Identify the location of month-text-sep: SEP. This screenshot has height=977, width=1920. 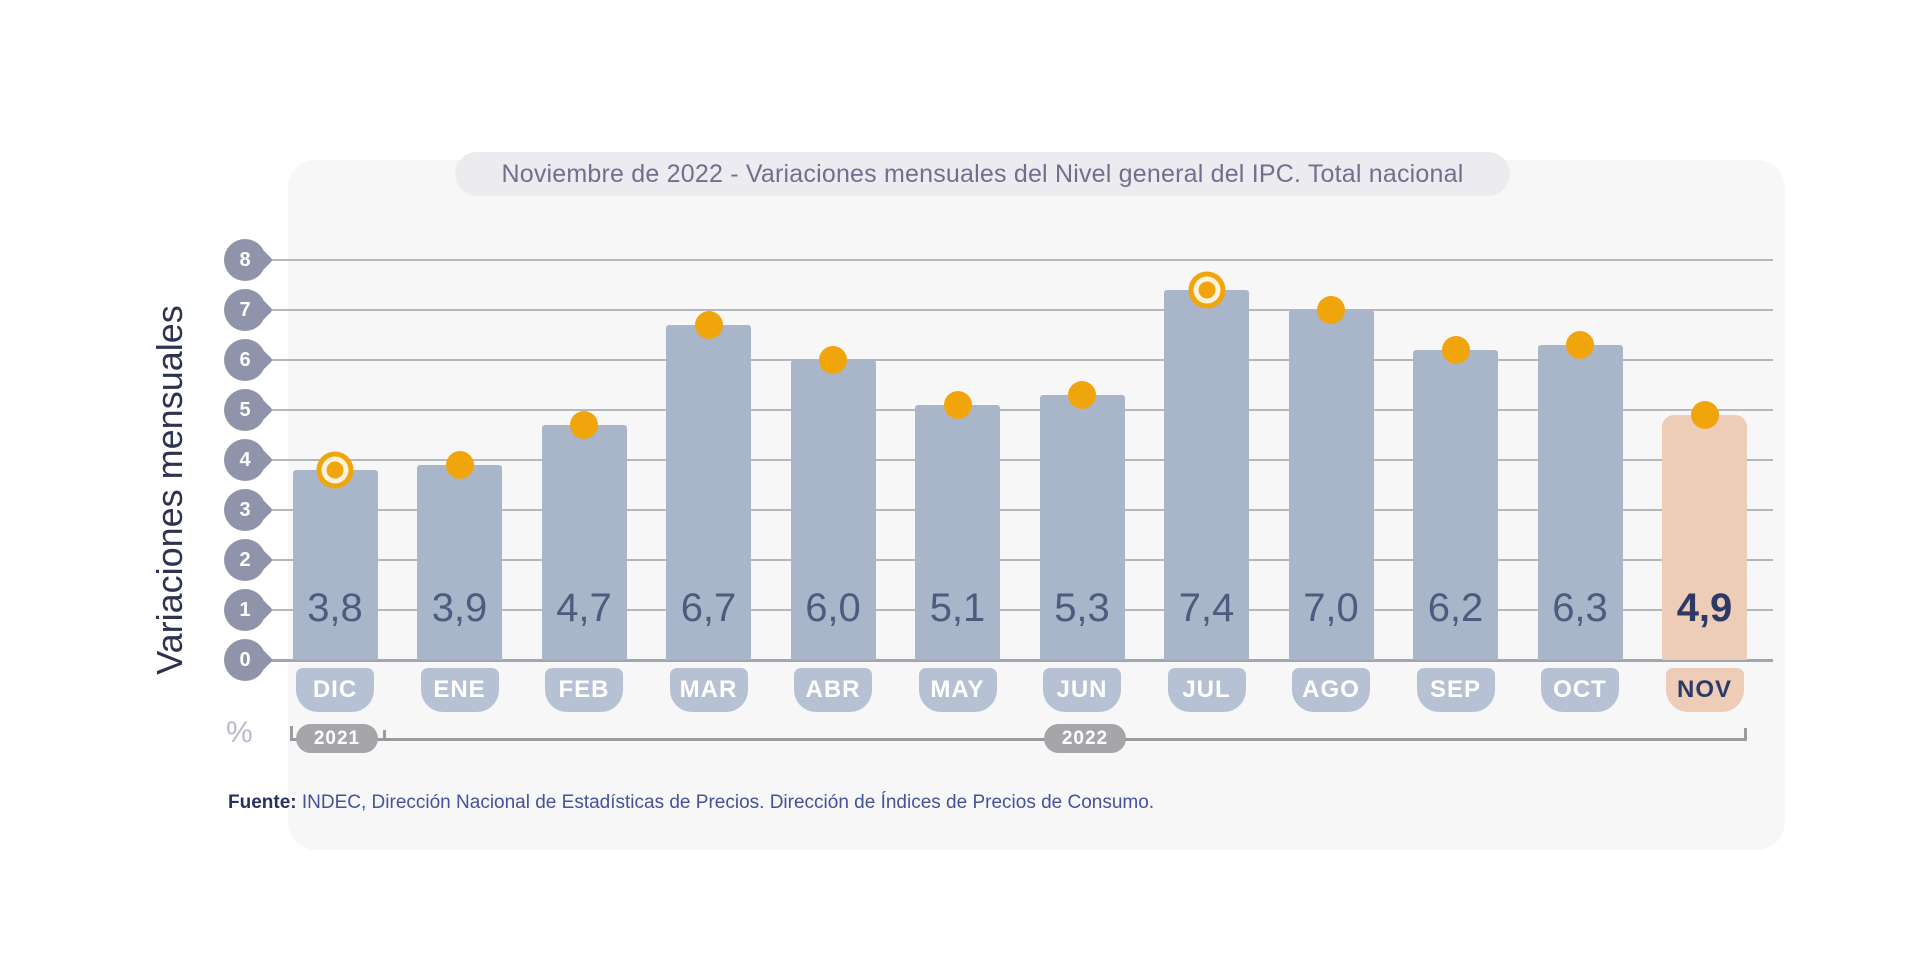
(1455, 689).